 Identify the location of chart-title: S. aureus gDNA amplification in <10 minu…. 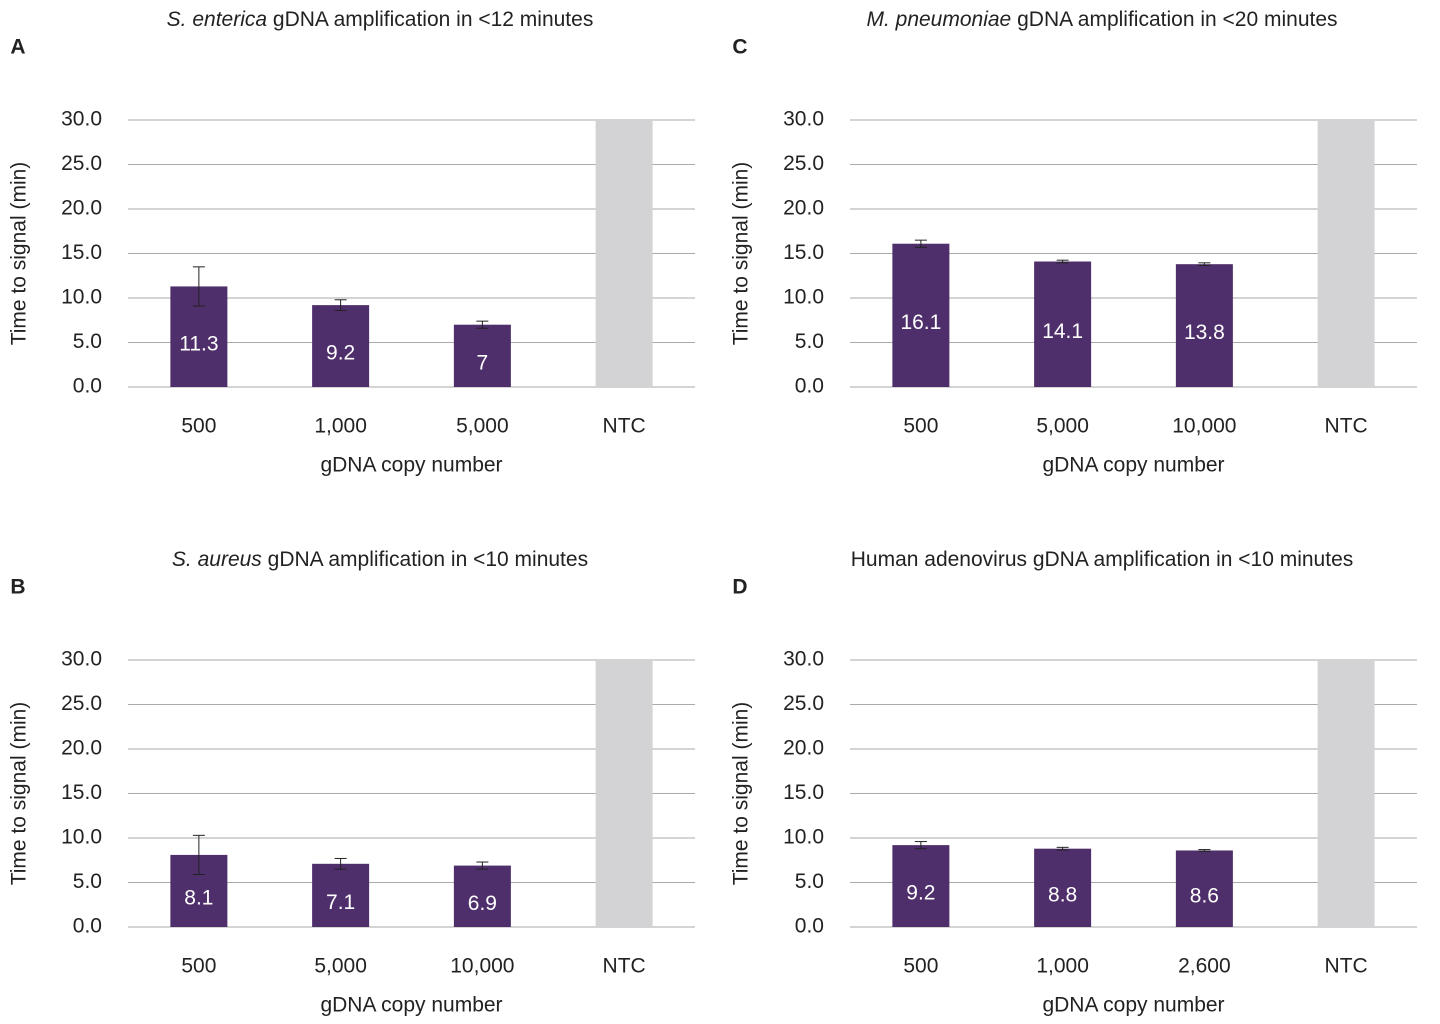
(380, 559).